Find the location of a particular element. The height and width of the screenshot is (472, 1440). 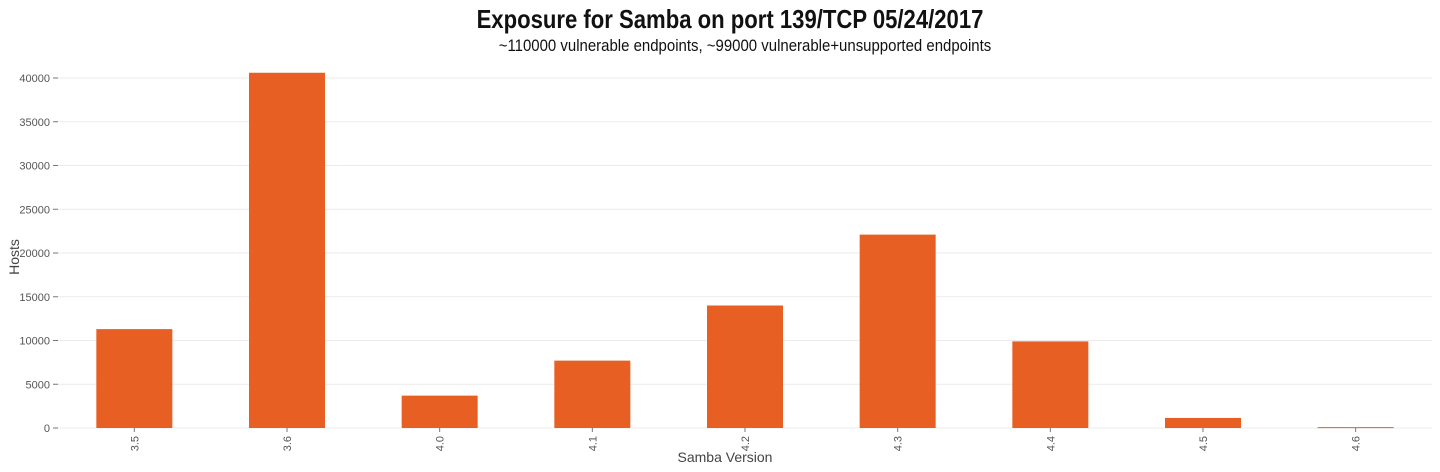

x-tick-label: 4.1 is located at coordinates (593, 443).